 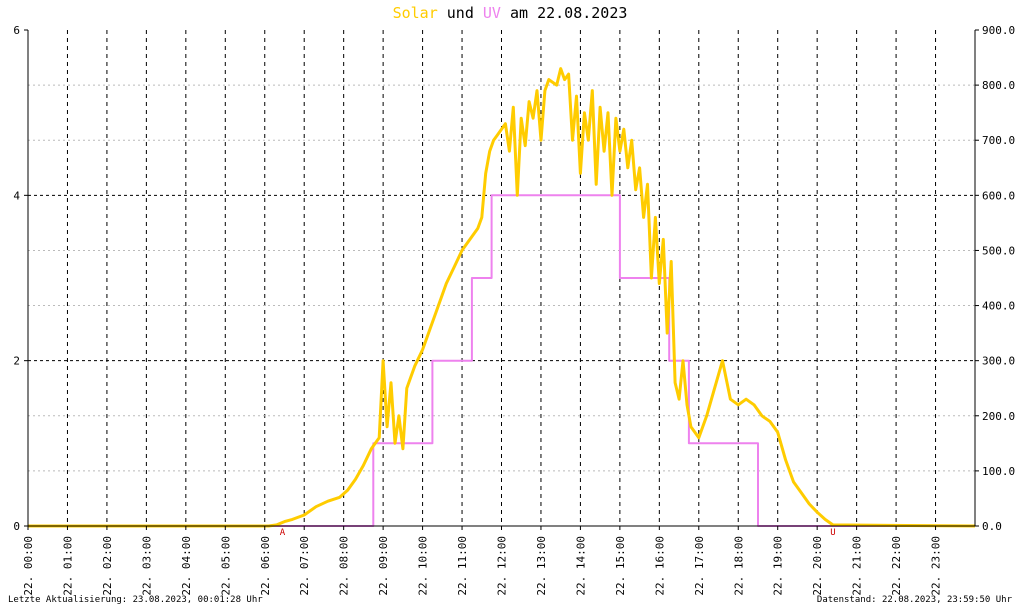 I want to click on y-right-tick-label: 0.0, so click(x=992, y=526).